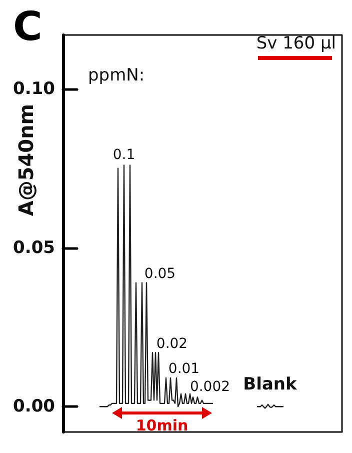 This screenshot has width=352, height=453. What do you see at coordinates (27, 27) in the screenshot?
I see `chart-title: C` at bounding box center [27, 27].